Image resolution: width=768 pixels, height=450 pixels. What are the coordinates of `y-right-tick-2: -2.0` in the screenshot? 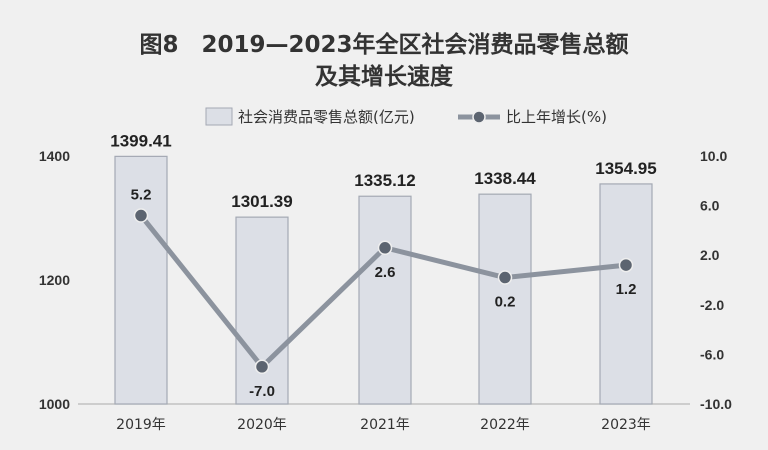 It's located at (712, 305).